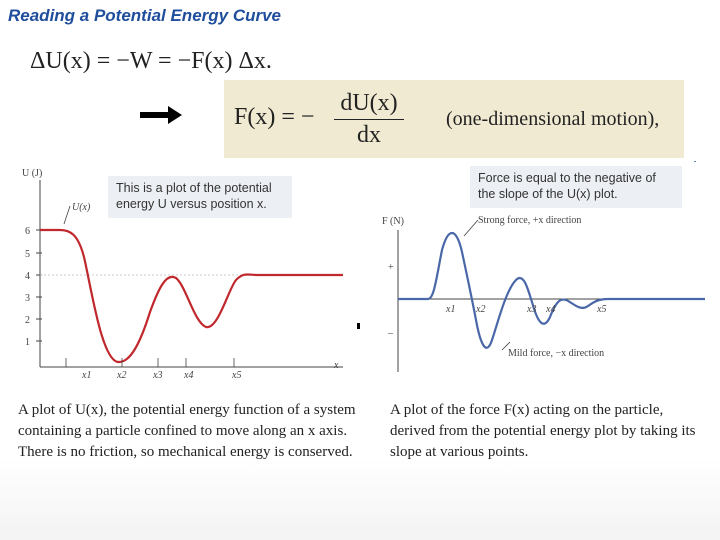 Image resolution: width=720 pixels, height=540 pixels. Describe the element at coordinates (191, 296) in the screenshot. I see `potential-energy-curve` at that location.